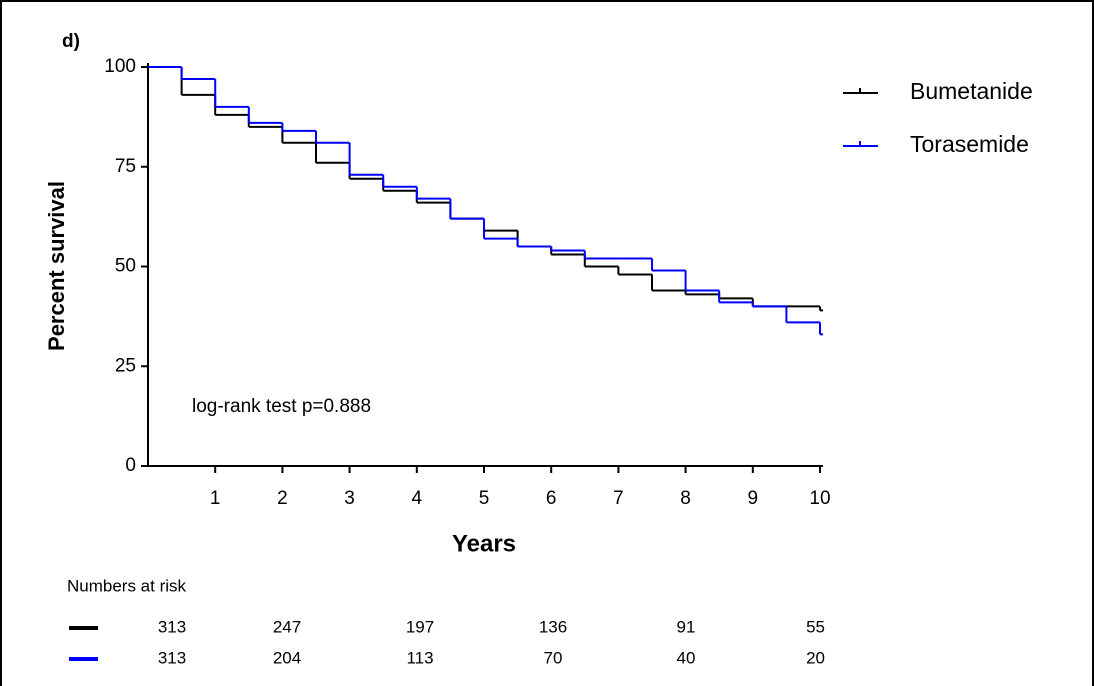 The width and height of the screenshot is (1094, 686). What do you see at coordinates (420, 626) in the screenshot?
I see `risk-count: 197` at bounding box center [420, 626].